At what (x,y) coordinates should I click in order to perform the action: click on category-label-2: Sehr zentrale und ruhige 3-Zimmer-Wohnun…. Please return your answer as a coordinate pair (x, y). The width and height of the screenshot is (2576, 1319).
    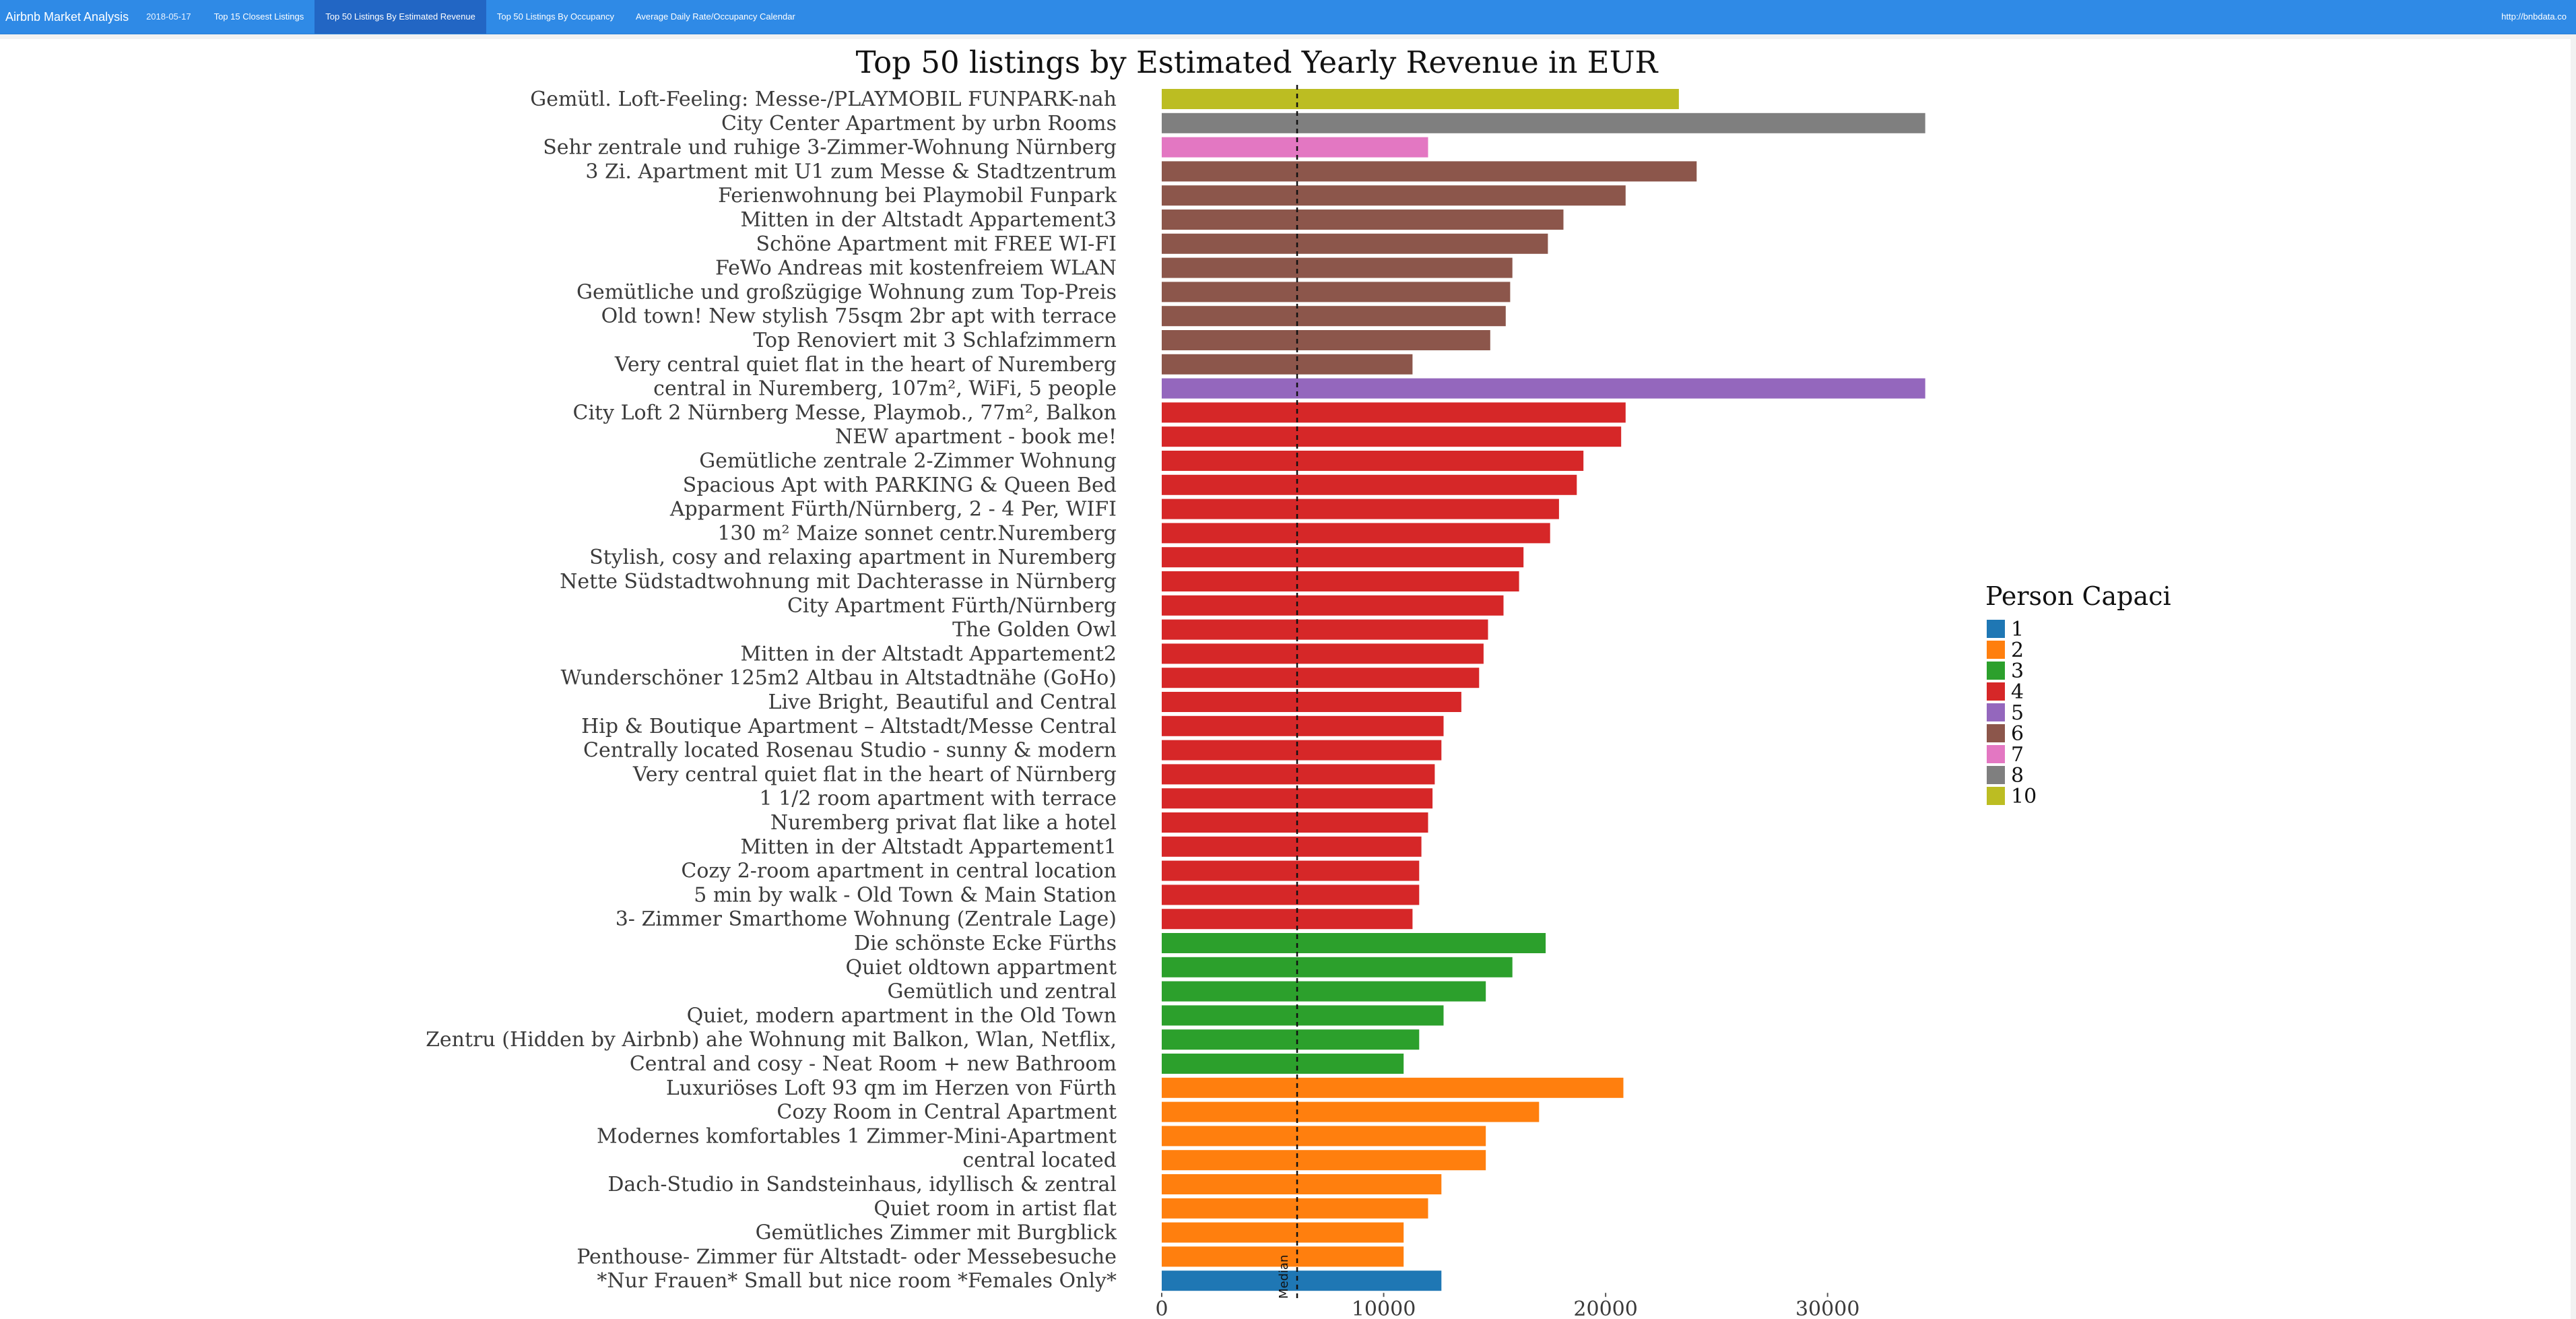
    Looking at the image, I should click on (830, 148).